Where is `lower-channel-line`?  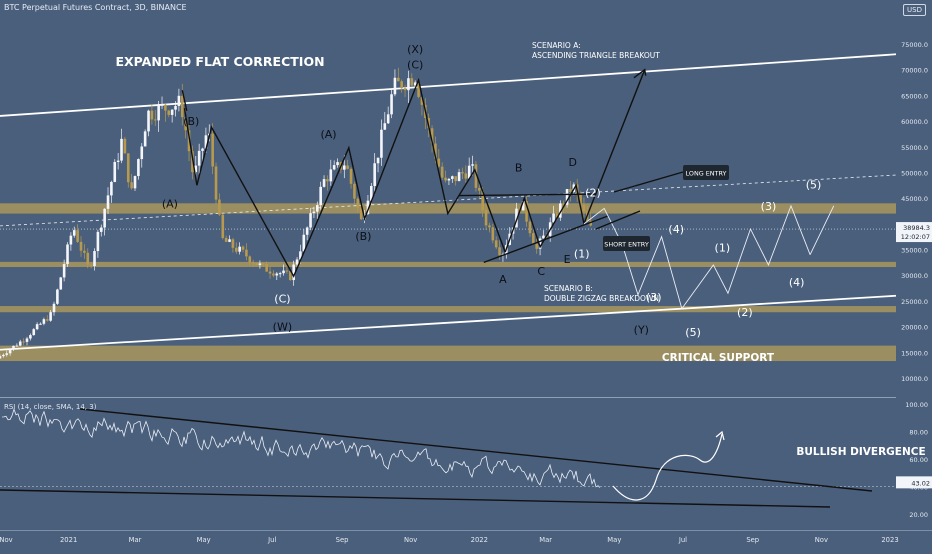 lower-channel-line is located at coordinates (448, 322).